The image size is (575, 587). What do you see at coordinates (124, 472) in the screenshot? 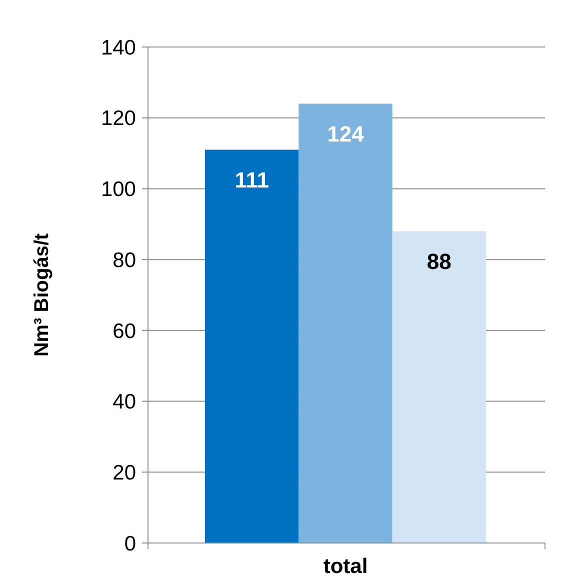
I see `y-tick-label: 20` at bounding box center [124, 472].